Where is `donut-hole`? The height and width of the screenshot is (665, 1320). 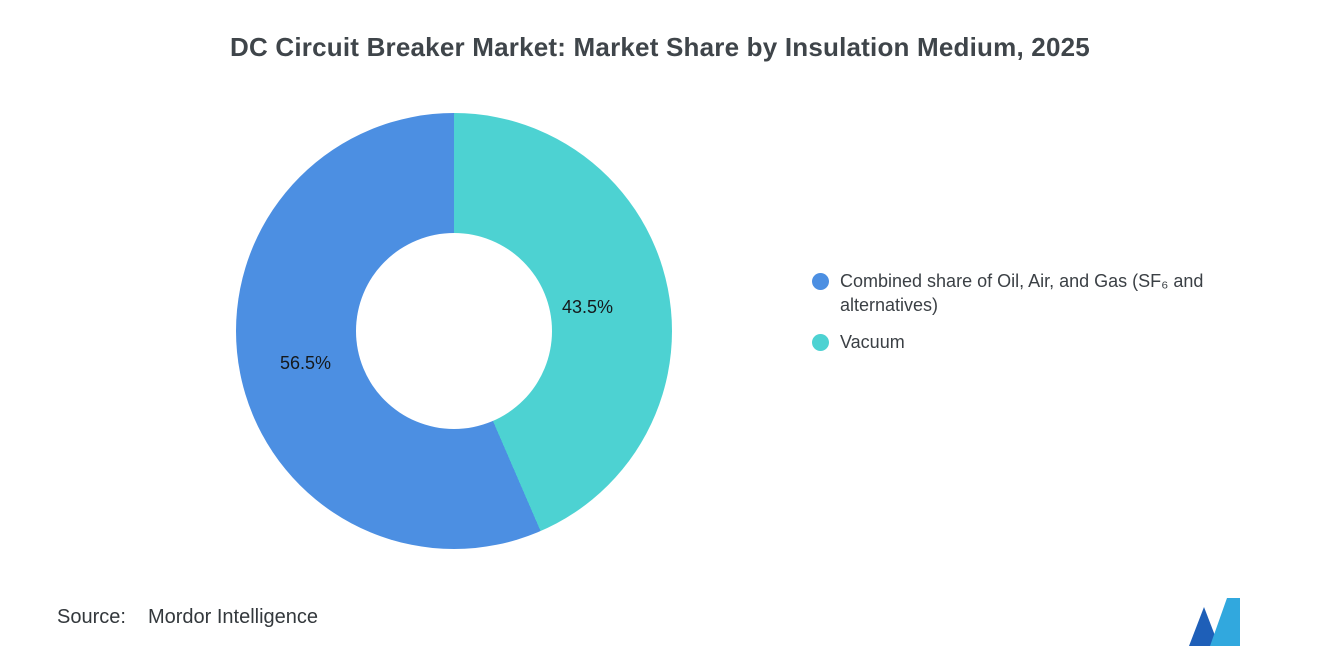 donut-hole is located at coordinates (454, 331).